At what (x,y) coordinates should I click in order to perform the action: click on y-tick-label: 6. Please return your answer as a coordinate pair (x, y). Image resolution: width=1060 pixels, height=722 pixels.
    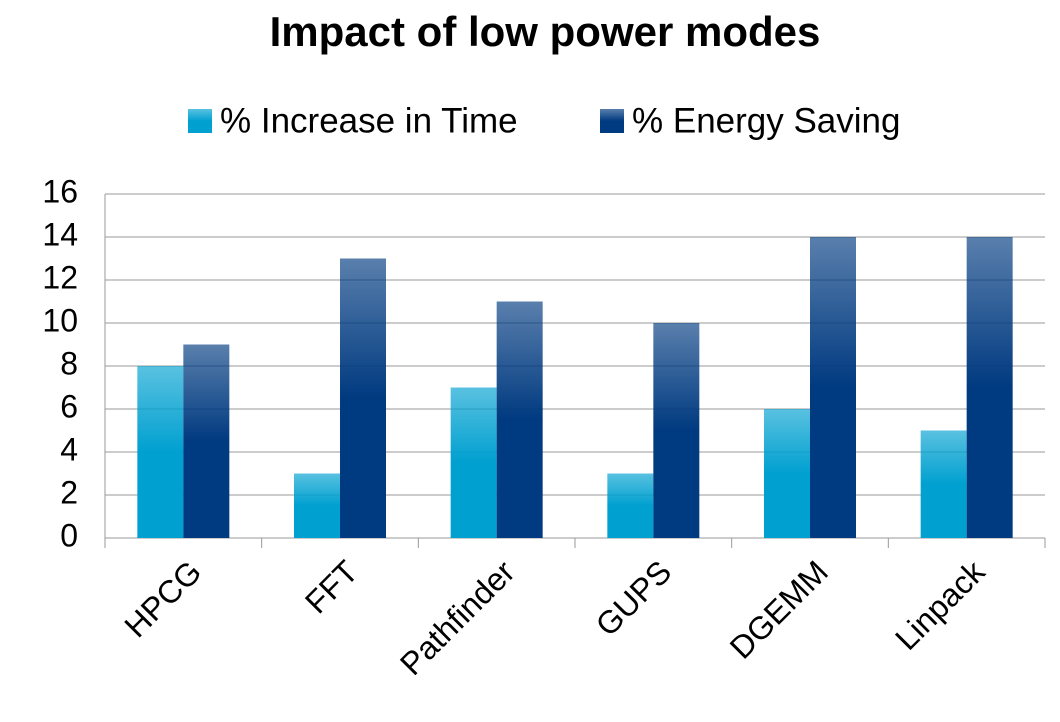
    Looking at the image, I should click on (69, 406).